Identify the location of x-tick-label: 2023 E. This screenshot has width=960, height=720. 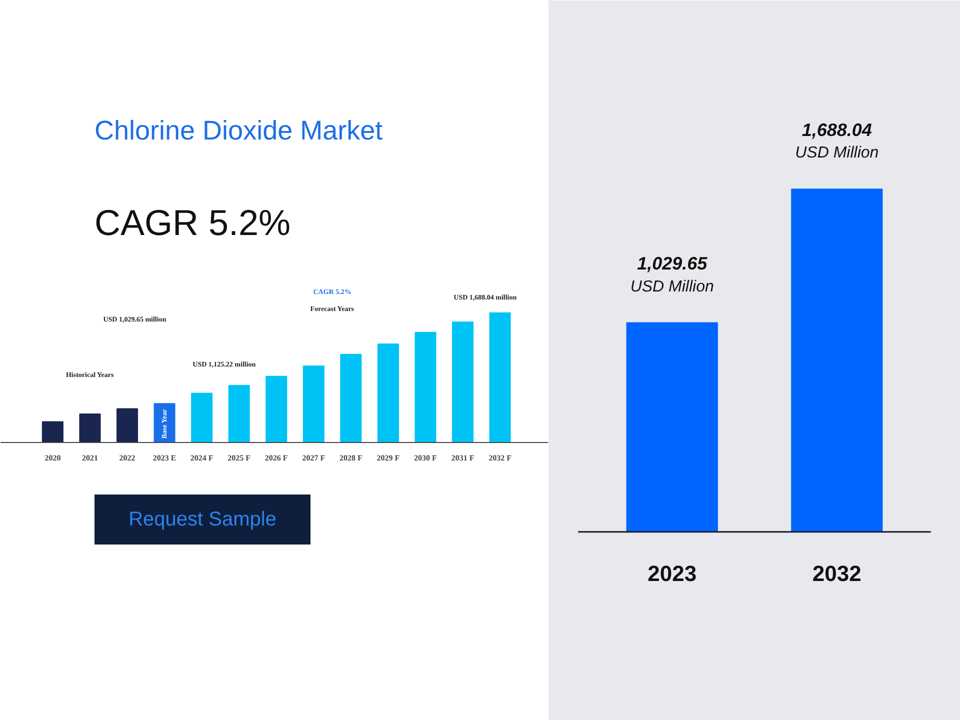
(164, 458).